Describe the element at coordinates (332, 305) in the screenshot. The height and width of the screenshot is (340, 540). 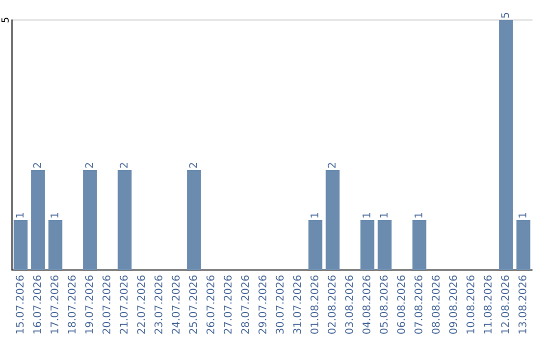
I see `x-tick-label: 02.08.2026` at that location.